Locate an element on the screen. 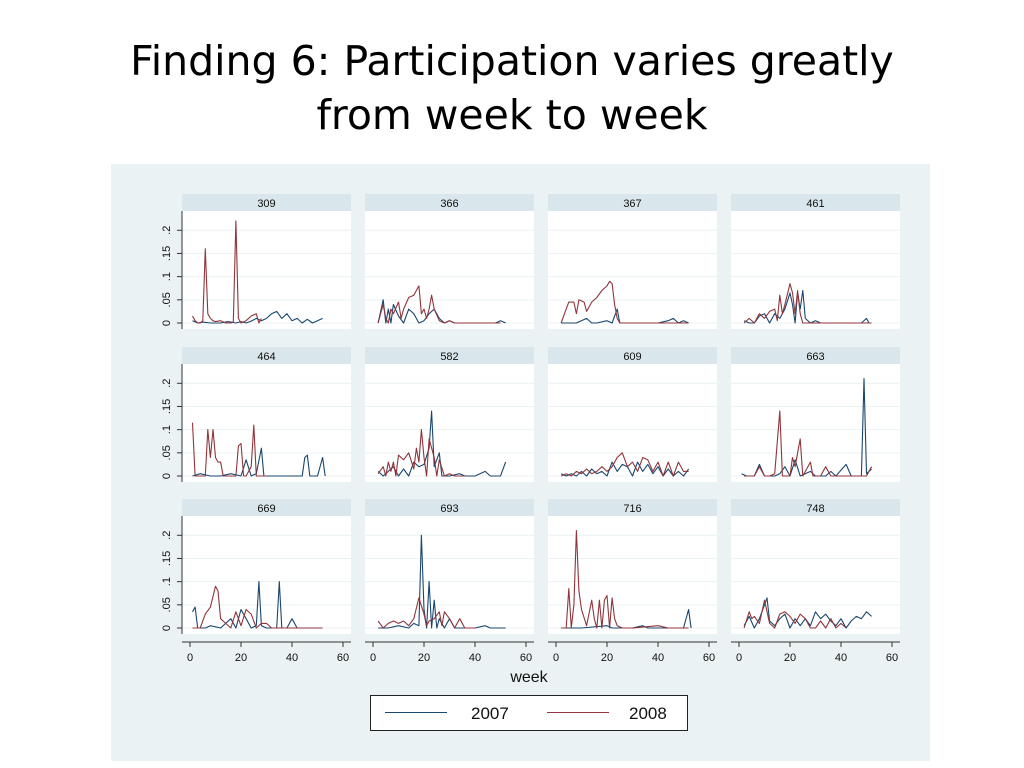 The width and height of the screenshot is (1024, 768). panel-strip-label: 367 is located at coordinates (632, 204).